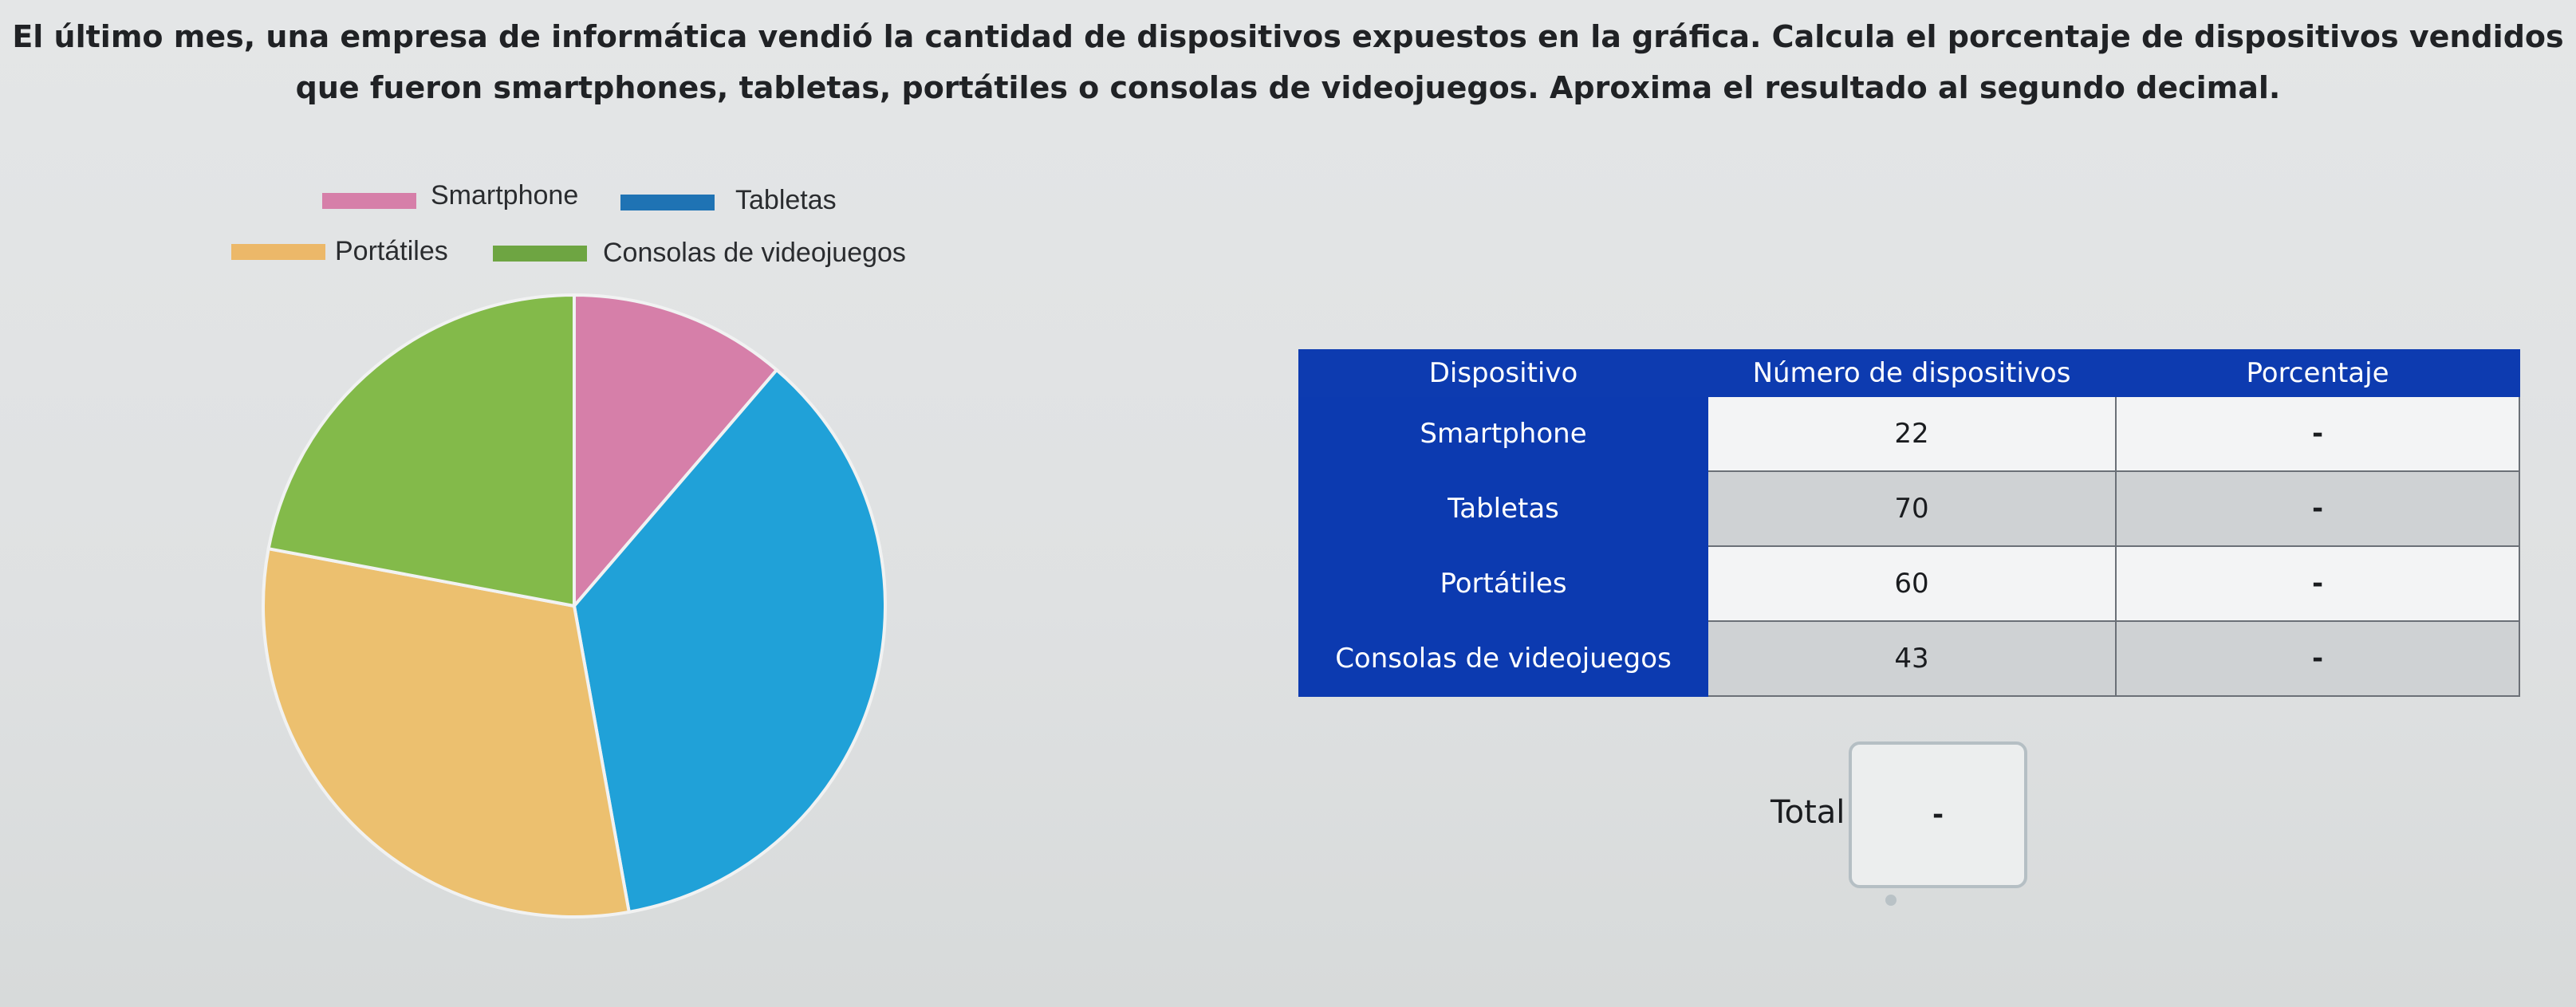 This screenshot has width=2576, height=1007. What do you see at coordinates (1503, 583) in the screenshot?
I see `device-cell: Portátiles` at bounding box center [1503, 583].